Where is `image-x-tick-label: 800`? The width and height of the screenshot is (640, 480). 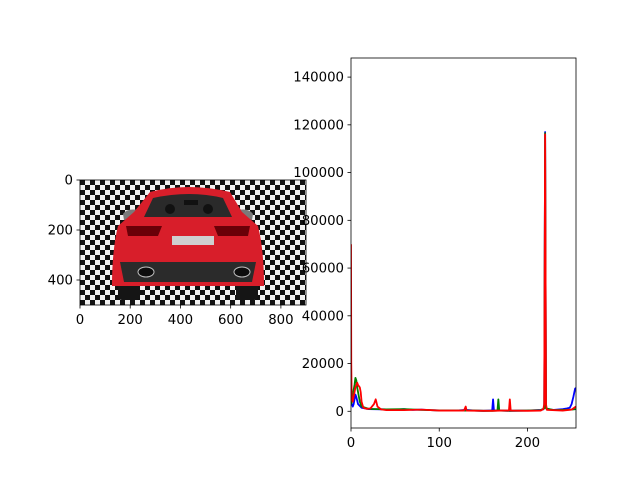 image-x-tick-label: 800 is located at coordinates (280, 320).